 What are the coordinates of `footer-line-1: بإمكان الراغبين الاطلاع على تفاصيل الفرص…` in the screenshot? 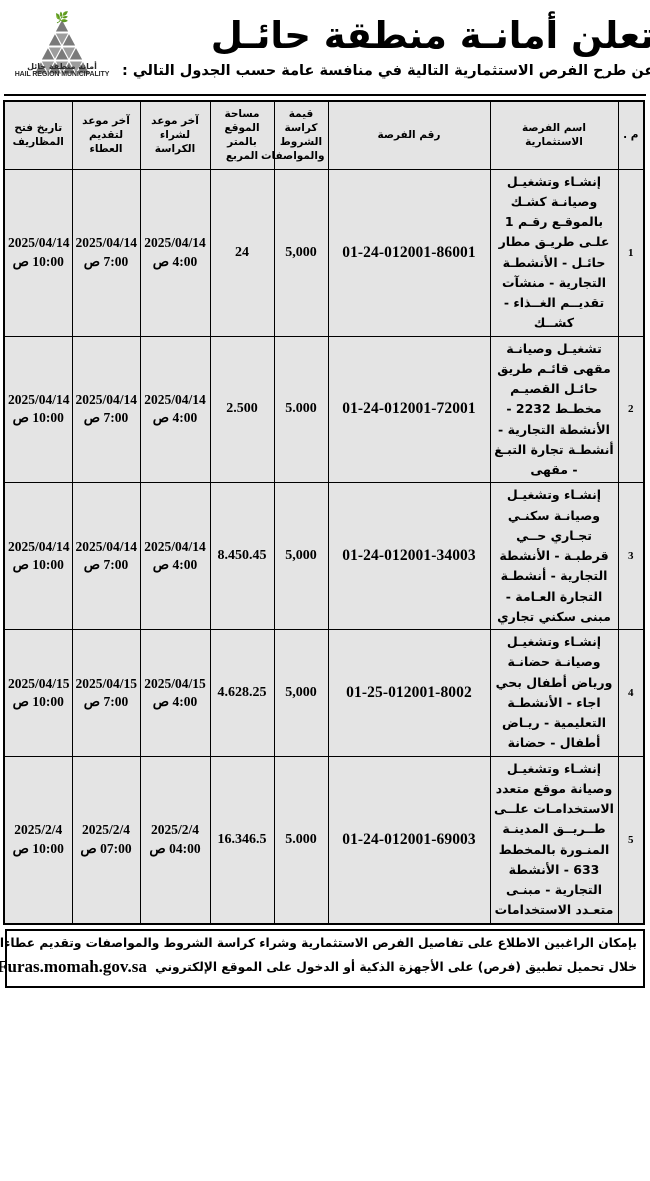 It's located at (318, 942).